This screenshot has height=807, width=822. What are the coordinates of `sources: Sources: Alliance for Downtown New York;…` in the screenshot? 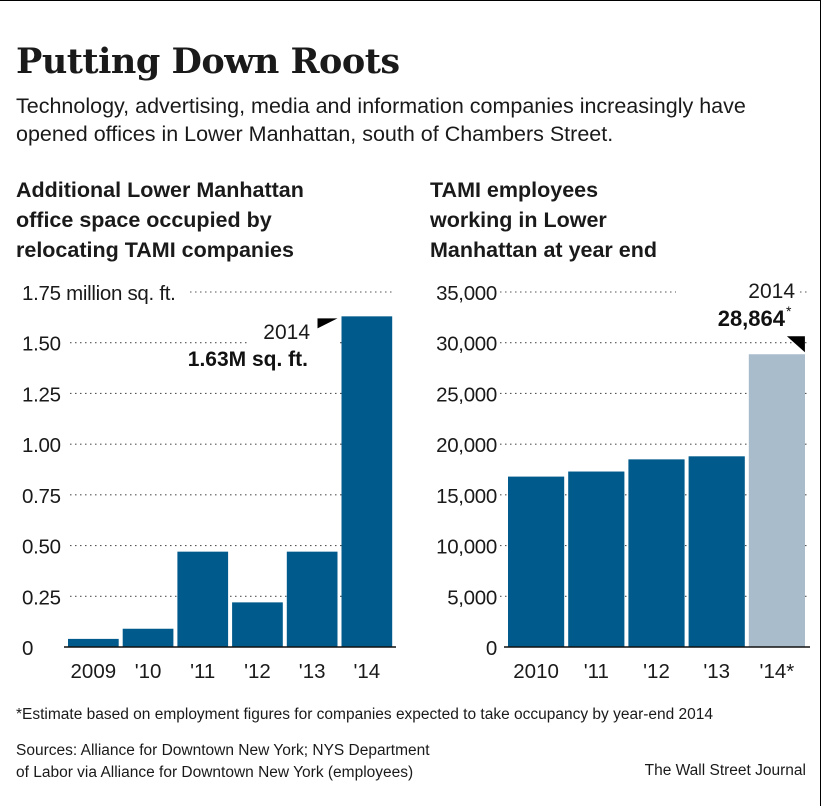 It's located at (223, 762).